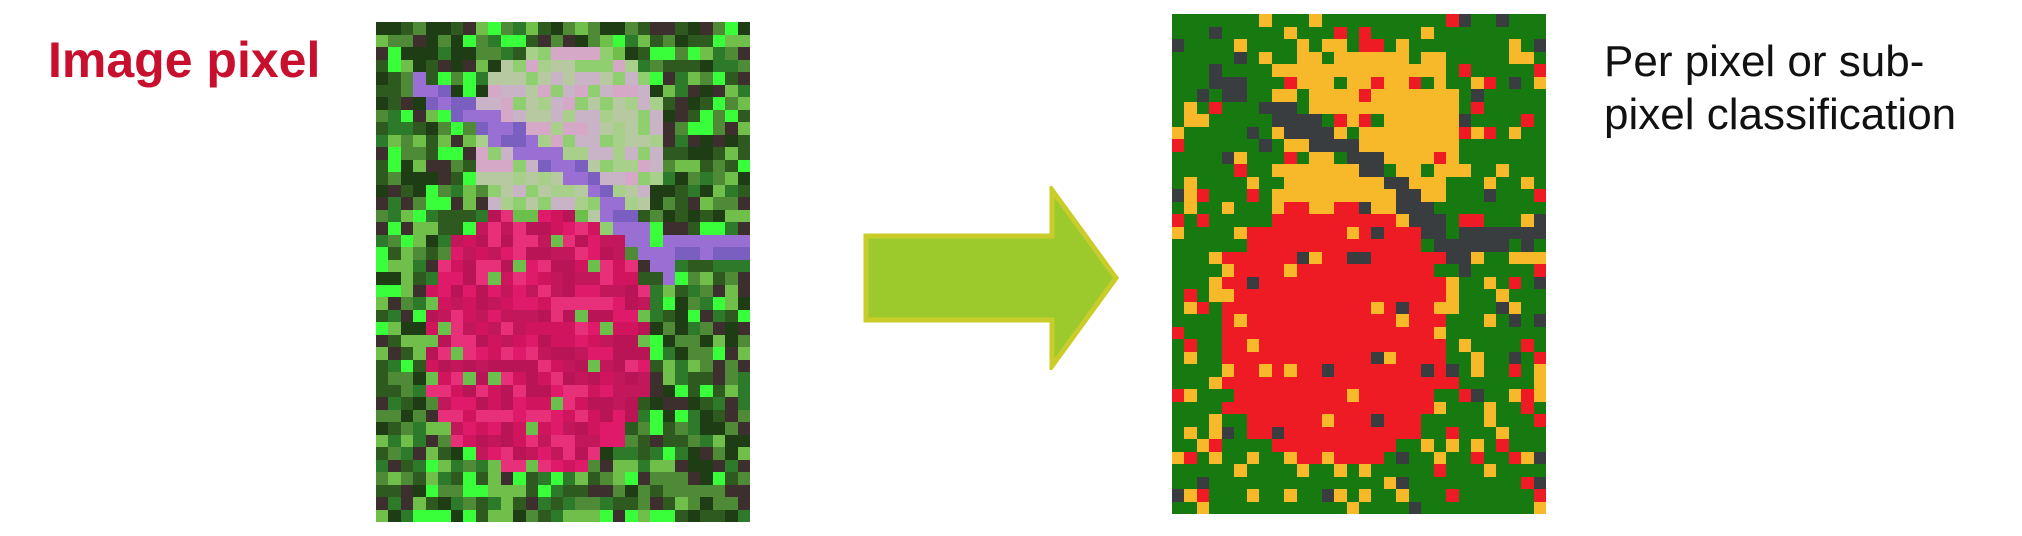  I want to click on right-arrow-icon, so click(991, 278).